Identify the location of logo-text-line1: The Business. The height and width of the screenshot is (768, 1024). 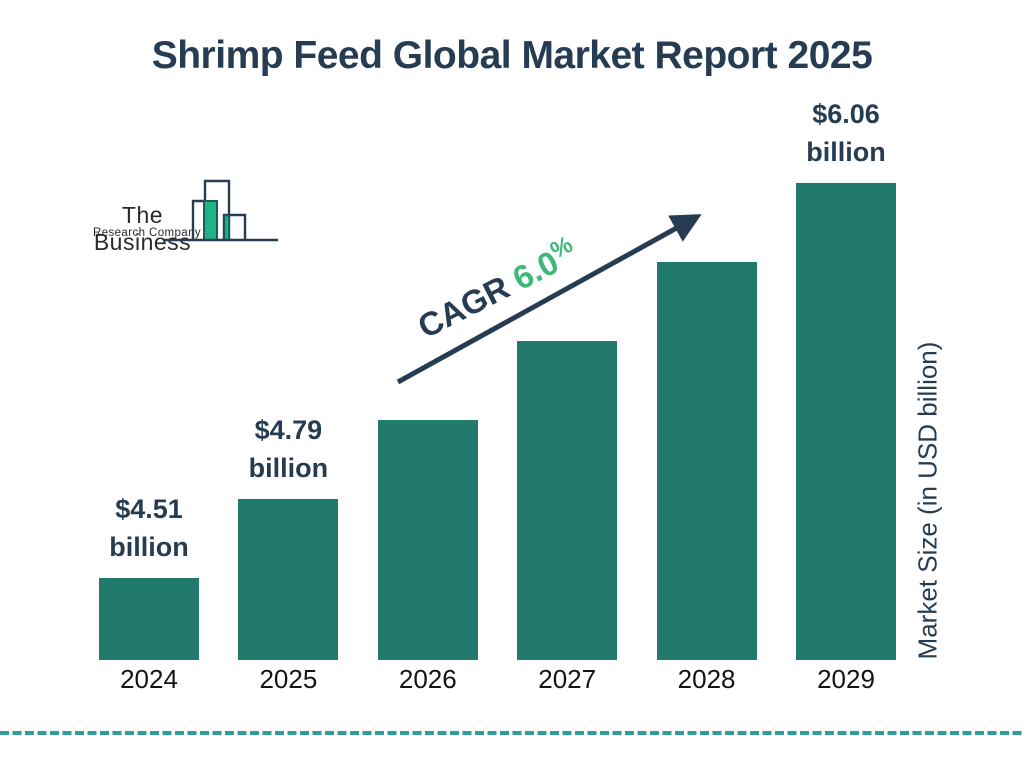
(142, 228).